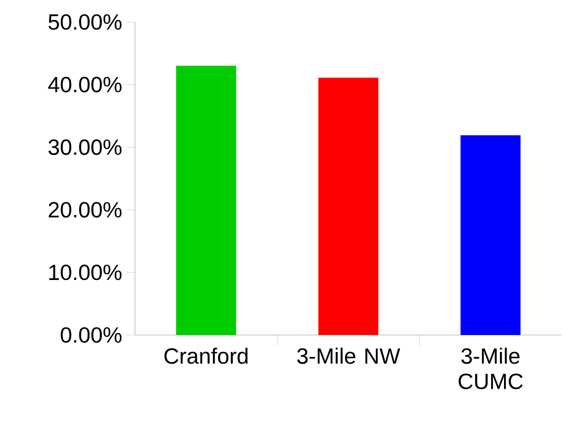 The height and width of the screenshot is (427, 567). What do you see at coordinates (85, 22) in the screenshot?
I see `y-tick-label: 50.00%` at bounding box center [85, 22].